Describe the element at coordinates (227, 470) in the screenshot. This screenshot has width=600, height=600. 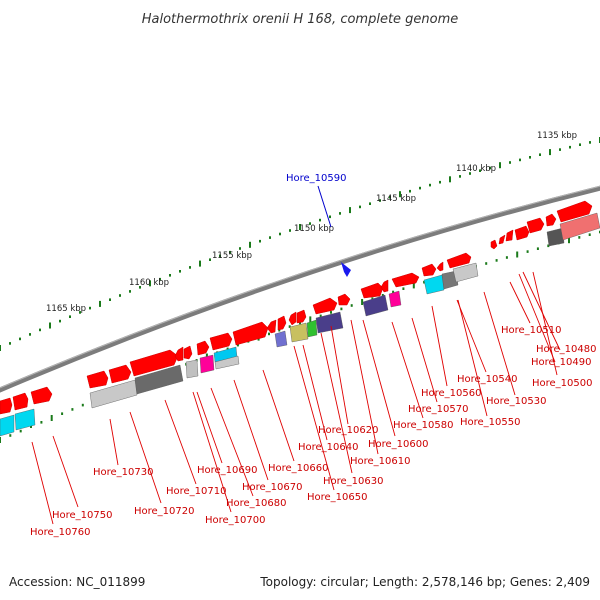
I see `gene-label: Hore_10690` at that location.